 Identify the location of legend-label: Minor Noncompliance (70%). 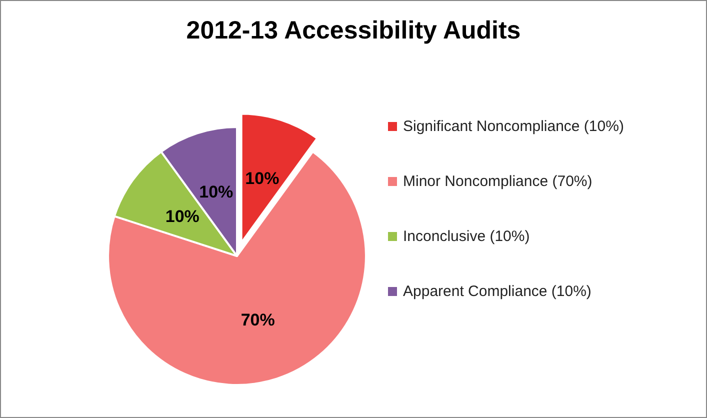
(497, 181).